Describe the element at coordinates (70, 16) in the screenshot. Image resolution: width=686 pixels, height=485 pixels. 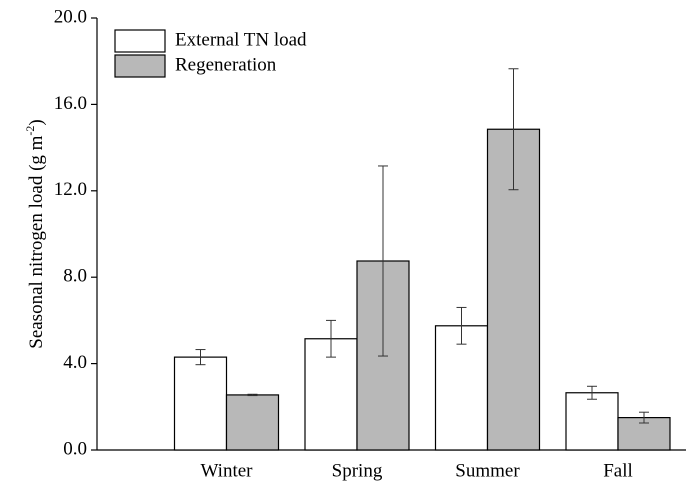
I see `y-tick-label: 20.0` at that location.